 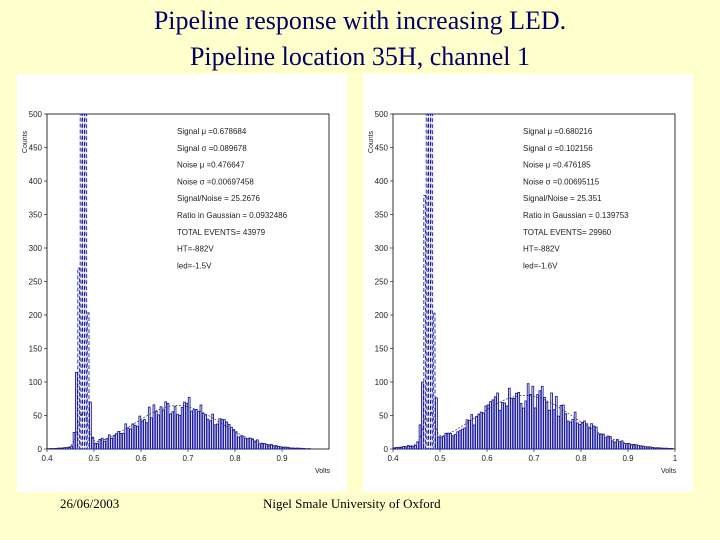 I want to click on fit-curve, so click(x=533, y=422).